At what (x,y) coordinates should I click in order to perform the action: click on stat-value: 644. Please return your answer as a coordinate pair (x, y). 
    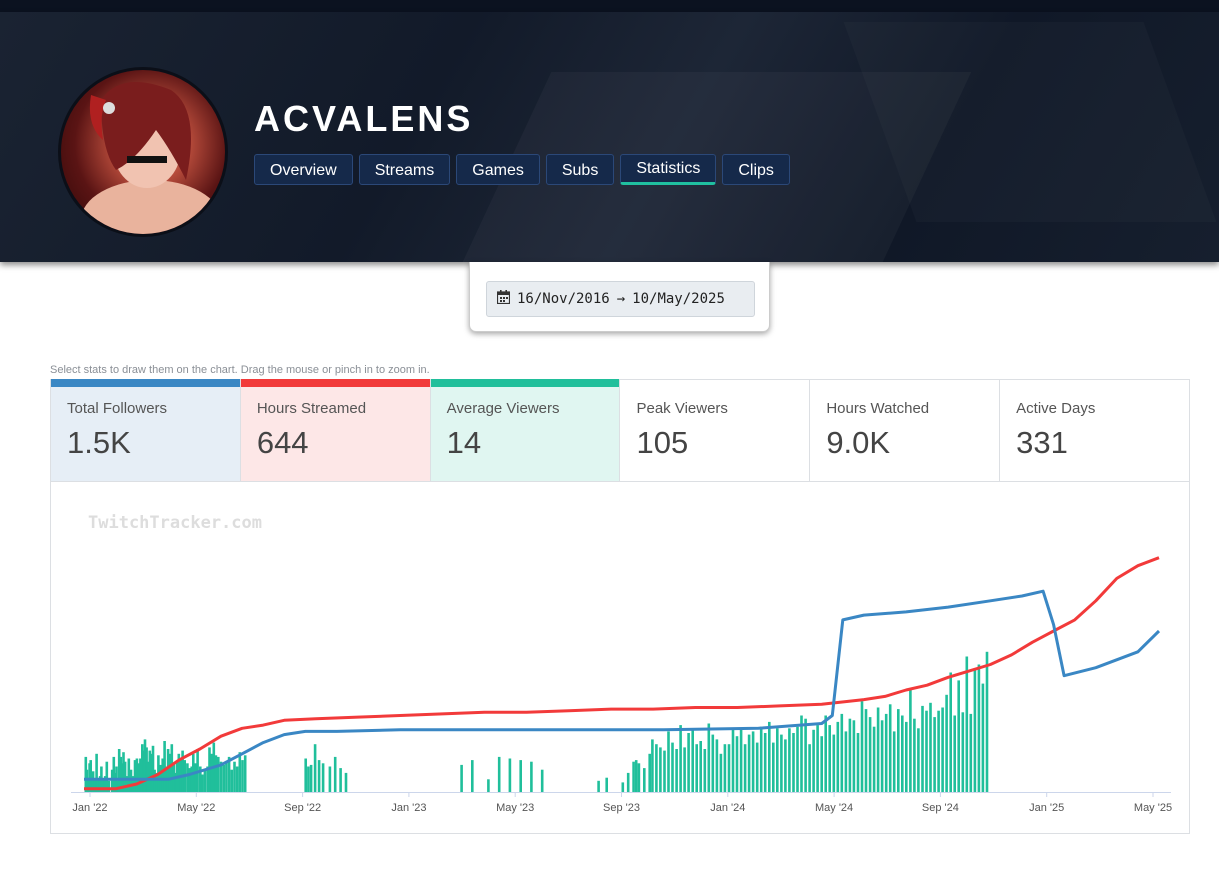
    Looking at the image, I should click on (282, 442).